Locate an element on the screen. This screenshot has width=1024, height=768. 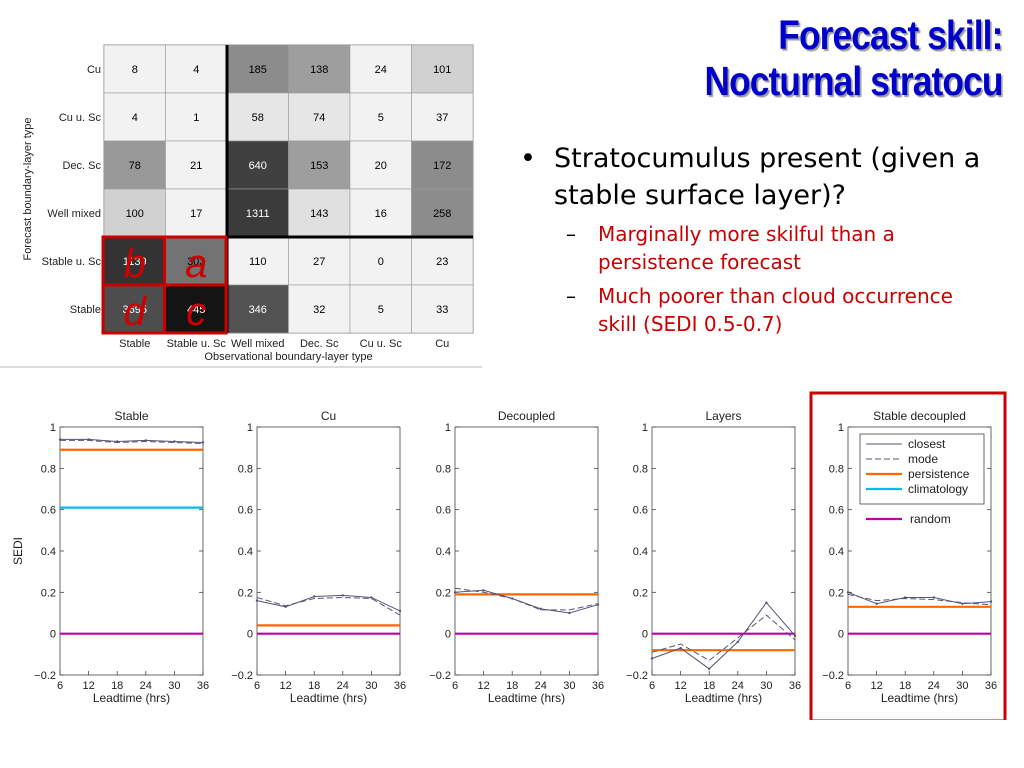
heatmap-cell-value: 110 is located at coordinates (258, 262).